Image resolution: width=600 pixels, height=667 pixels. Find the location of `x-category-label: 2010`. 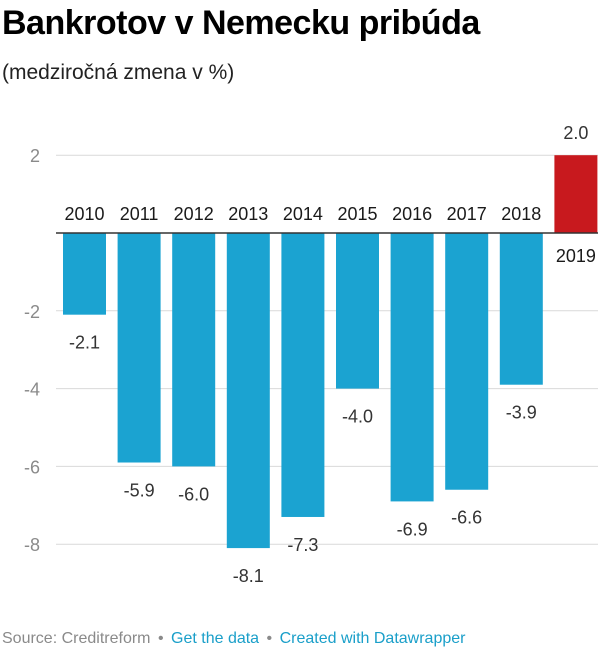

x-category-label: 2010 is located at coordinates (84, 214).